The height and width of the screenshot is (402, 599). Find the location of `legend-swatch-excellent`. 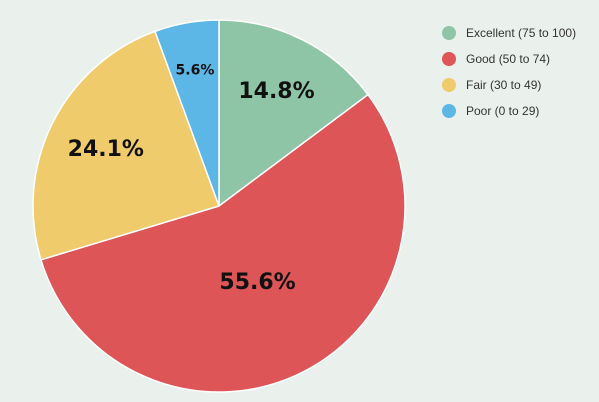

legend-swatch-excellent is located at coordinates (449, 33).